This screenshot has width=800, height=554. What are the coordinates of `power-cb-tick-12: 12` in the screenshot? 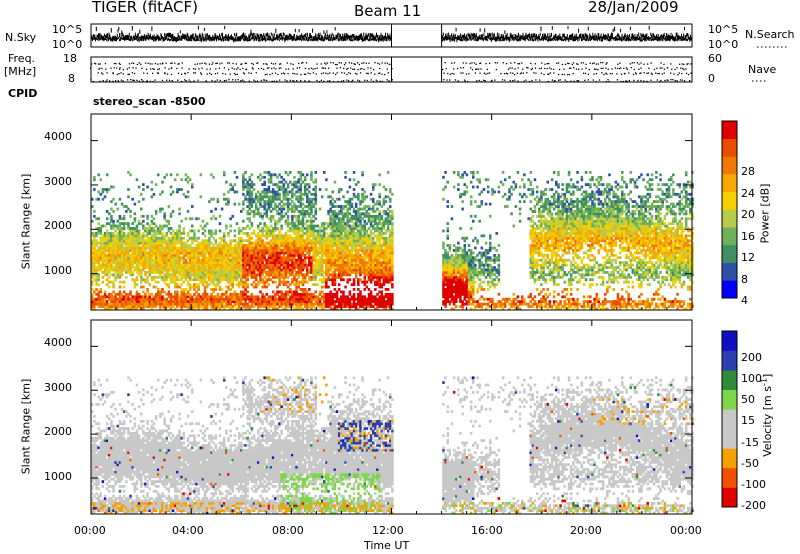 It's located at (748, 257).